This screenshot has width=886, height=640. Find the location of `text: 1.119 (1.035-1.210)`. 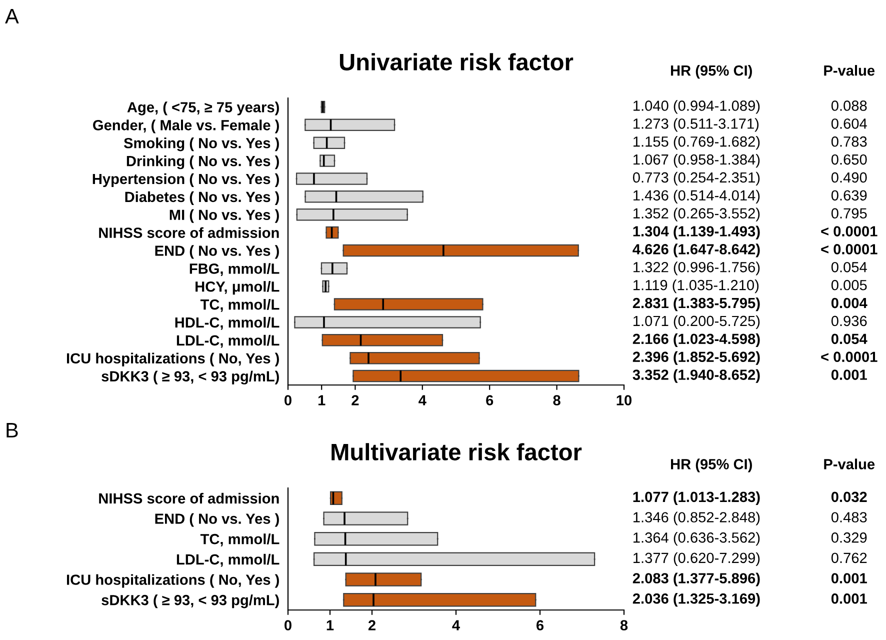

text: 1.119 (1.035-1.210) is located at coordinates (696, 287).